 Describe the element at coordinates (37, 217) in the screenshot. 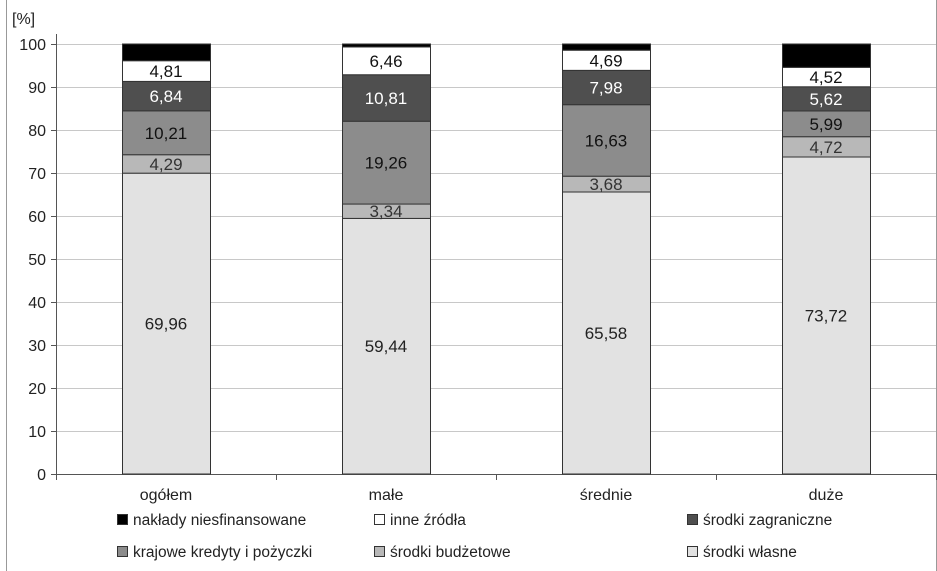

I see `y-tick-label: 60` at that location.